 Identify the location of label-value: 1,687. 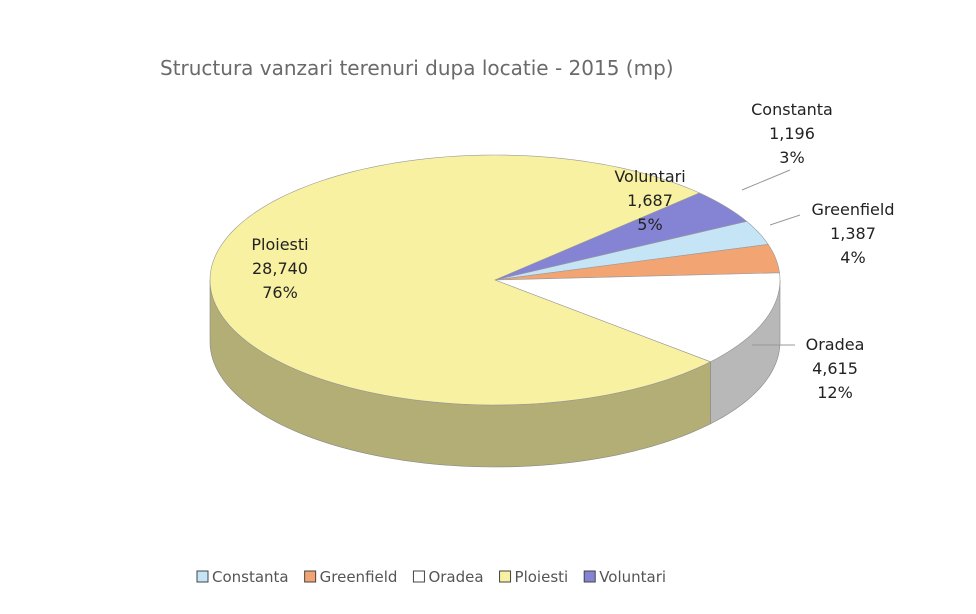
(650, 200).